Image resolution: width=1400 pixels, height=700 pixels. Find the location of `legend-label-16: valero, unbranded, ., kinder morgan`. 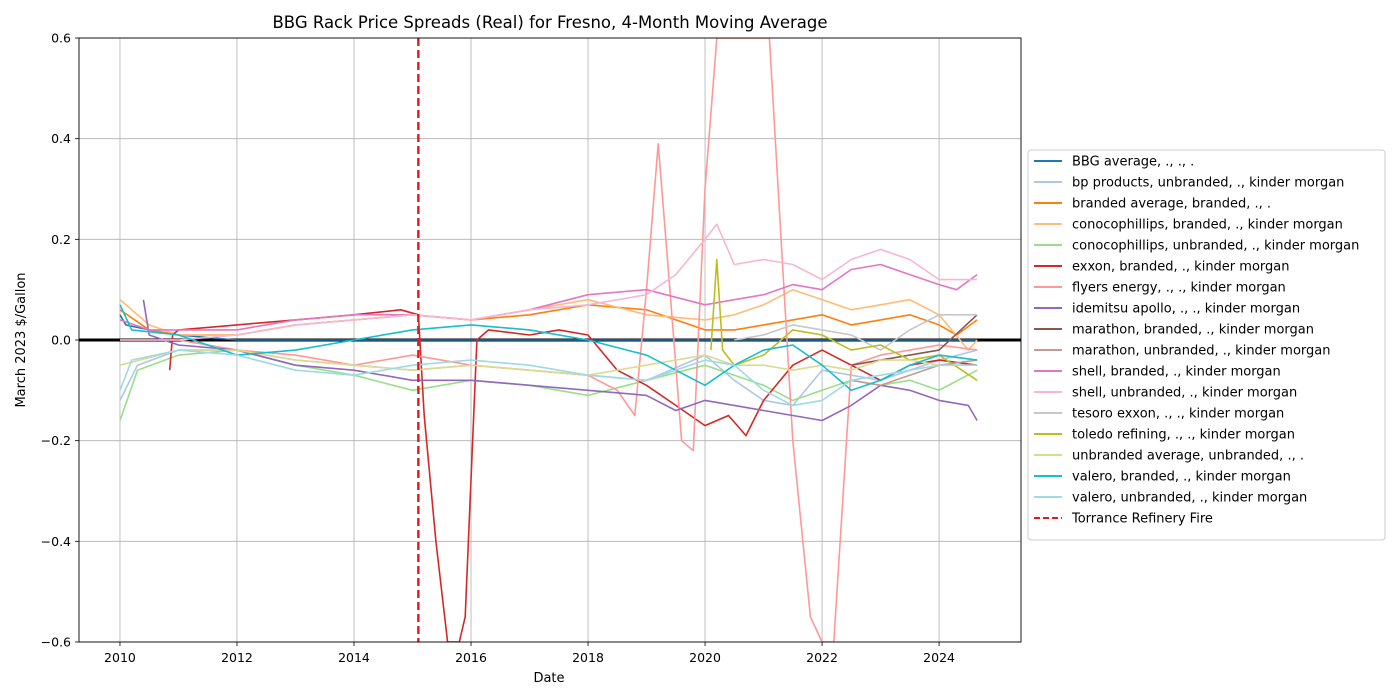

legend-label-16: valero, unbranded, ., kinder morgan is located at coordinates (1189, 498).